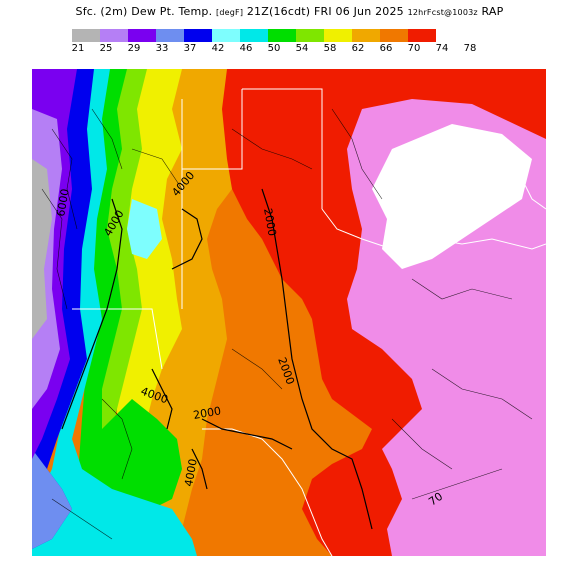  Describe the element at coordinates (63, 203) in the screenshot. I see `contour-label: 6000` at that location.